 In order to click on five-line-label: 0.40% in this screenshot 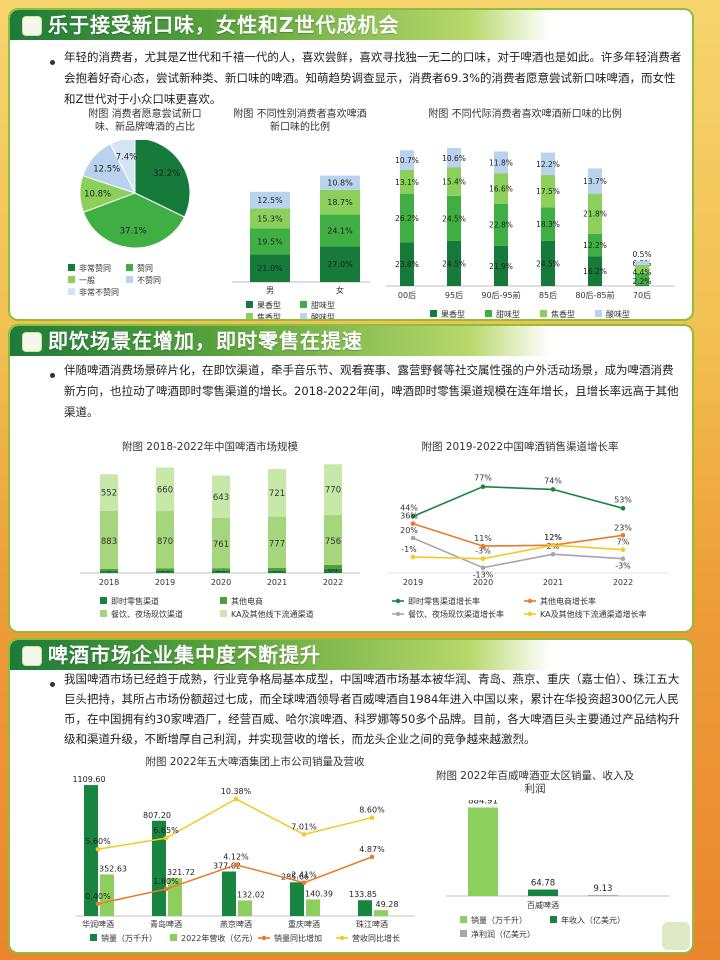, I will do `click(98, 896)`.